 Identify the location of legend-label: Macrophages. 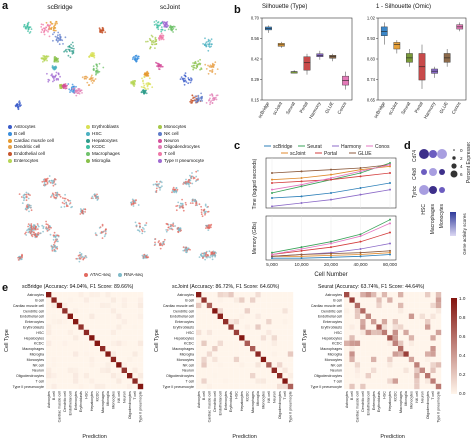
(106, 154).